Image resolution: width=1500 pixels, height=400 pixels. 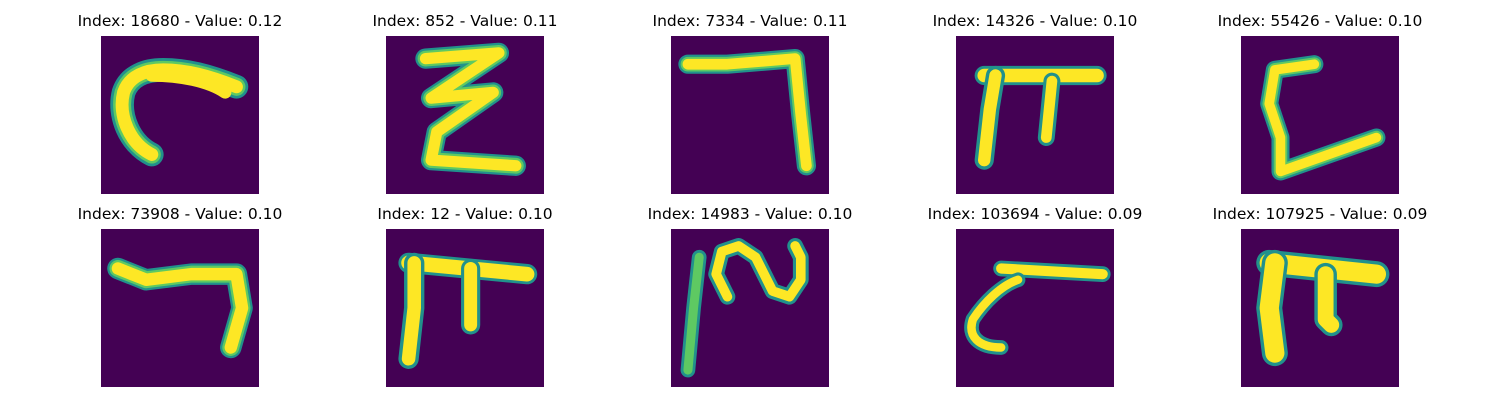 I want to click on panel-title: Index: 14983 - Value: 0.10, so click(x=750, y=214).